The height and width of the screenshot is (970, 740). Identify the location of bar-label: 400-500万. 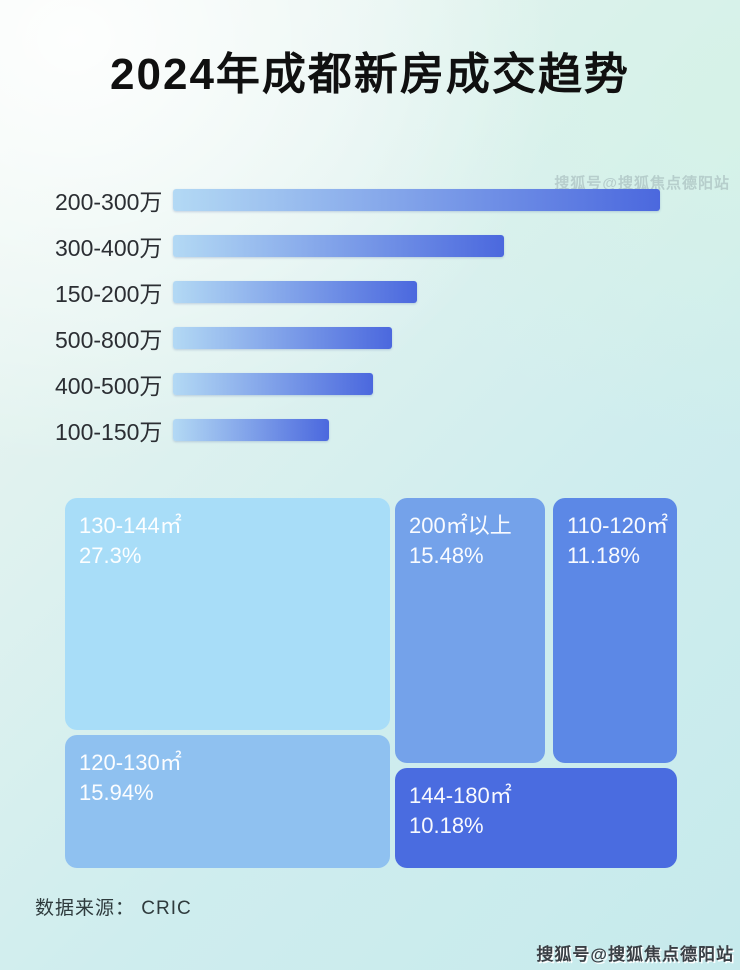
(109, 386).